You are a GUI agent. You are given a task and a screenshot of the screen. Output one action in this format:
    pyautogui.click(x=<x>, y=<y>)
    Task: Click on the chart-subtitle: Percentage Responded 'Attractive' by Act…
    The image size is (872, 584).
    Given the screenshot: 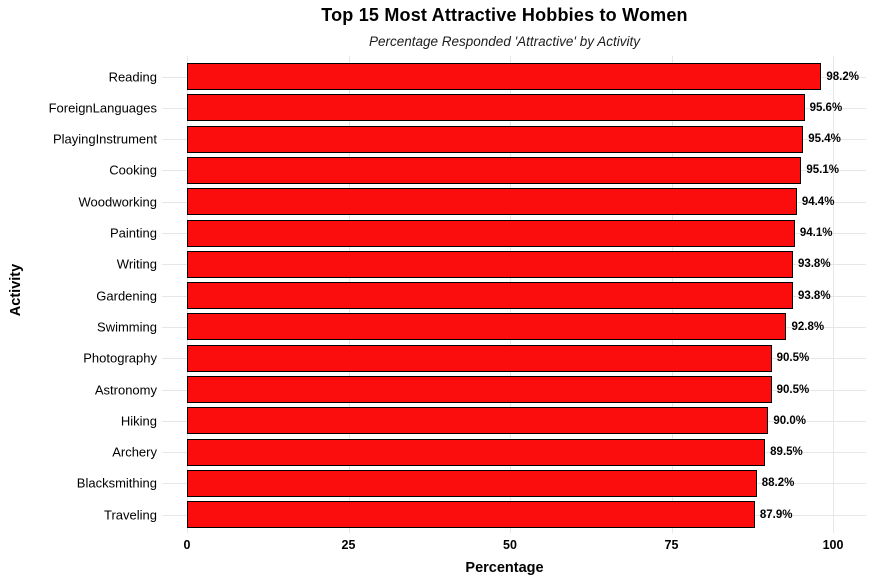 What is the action you would take?
    pyautogui.click(x=504, y=41)
    